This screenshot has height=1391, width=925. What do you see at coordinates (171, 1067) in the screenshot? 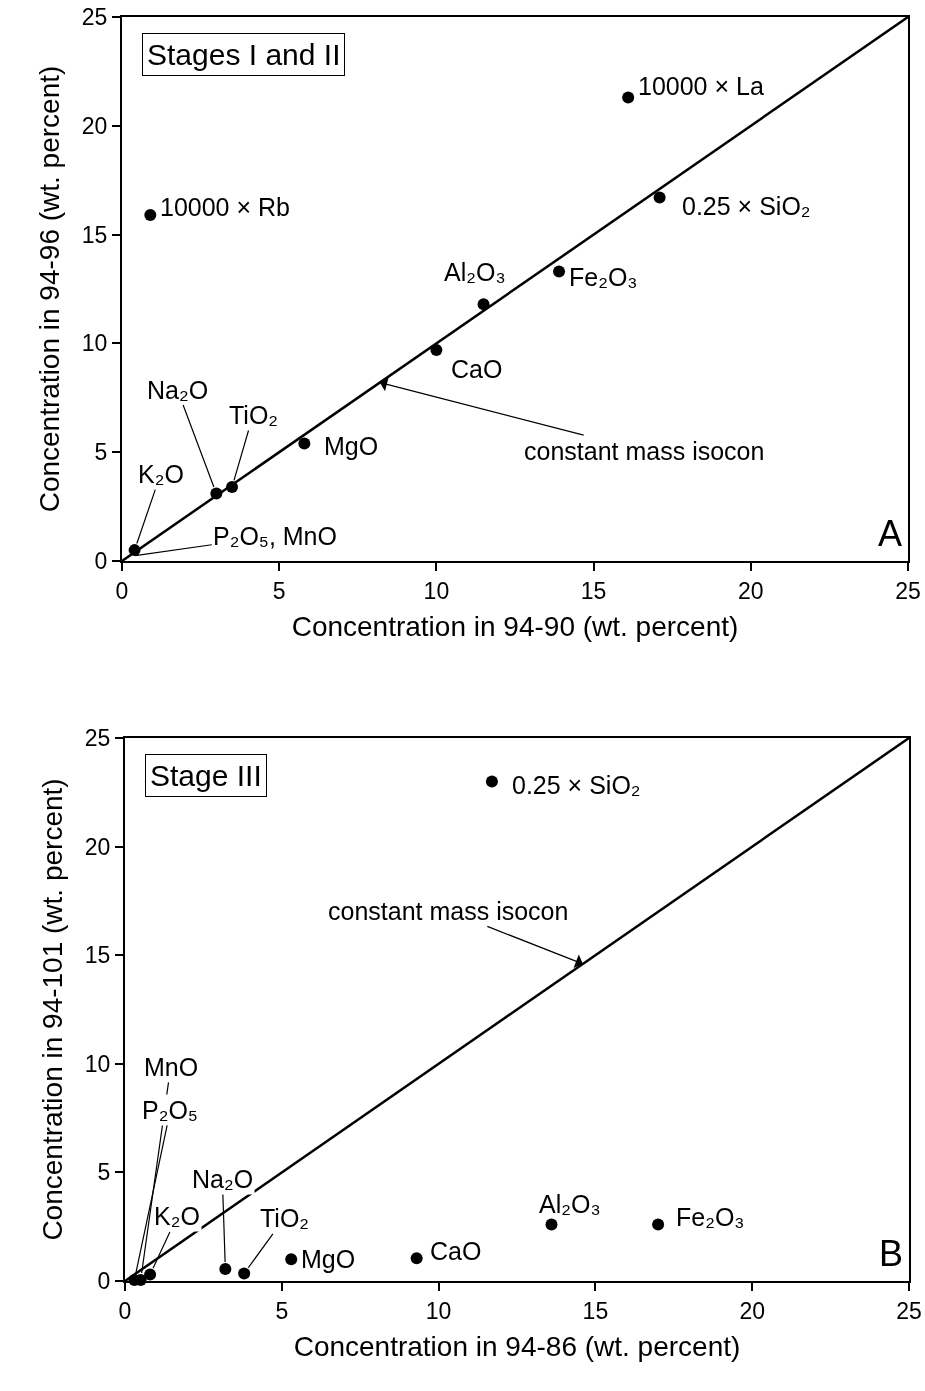
I see `annotation: MnO` at bounding box center [171, 1067].